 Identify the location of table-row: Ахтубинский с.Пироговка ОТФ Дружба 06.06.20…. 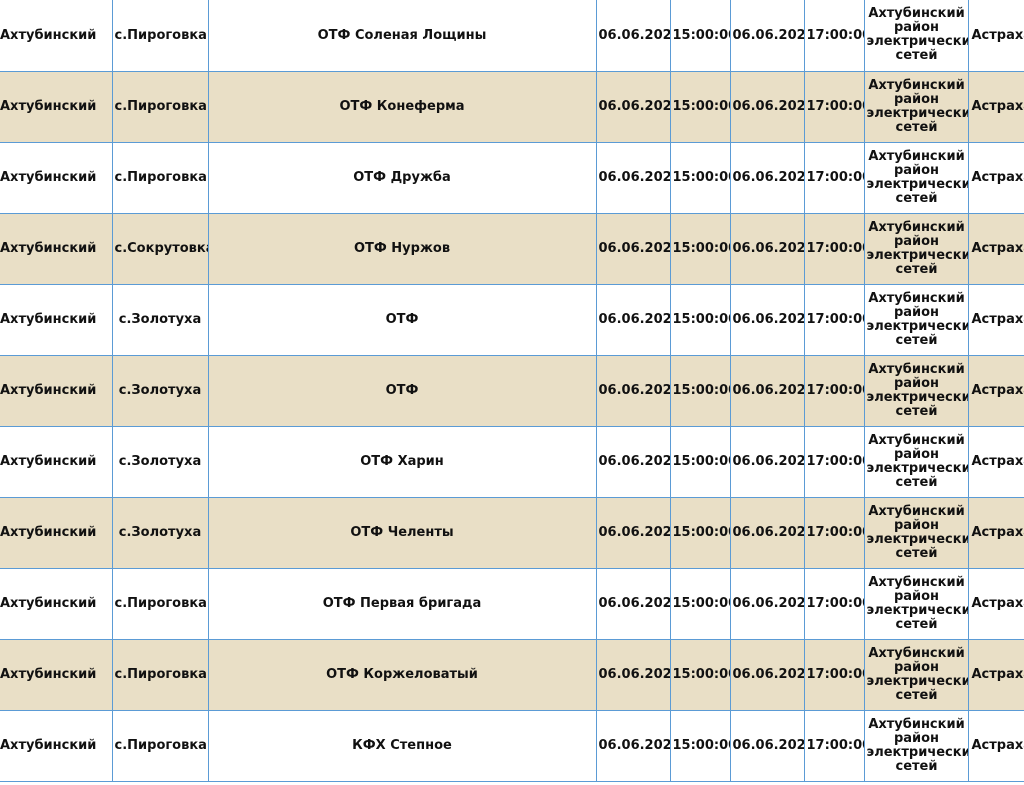
(512, 178).